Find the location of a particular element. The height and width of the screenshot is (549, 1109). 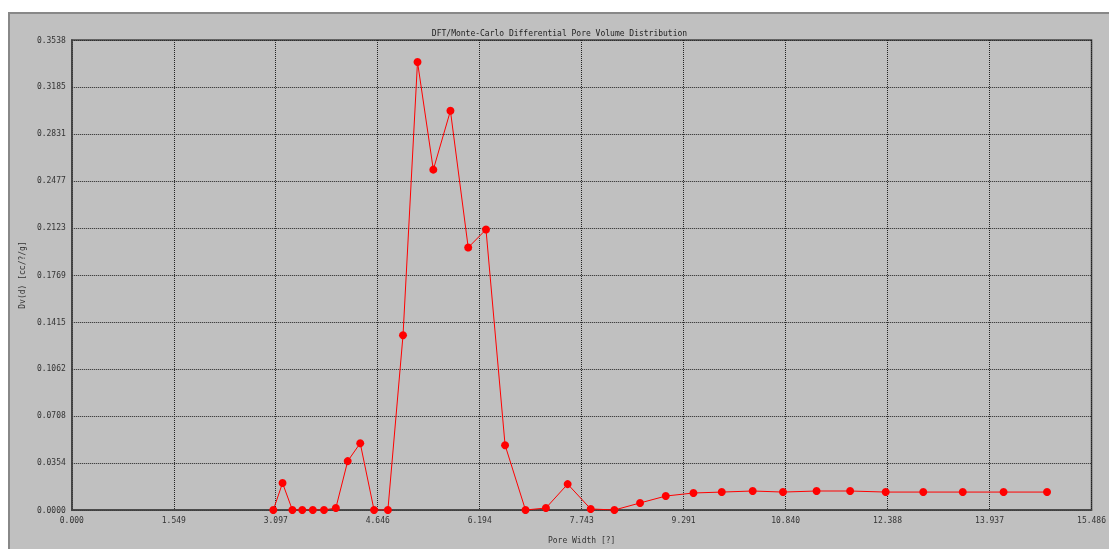

y-axis-title: Dv(d) [cc/?/g] is located at coordinates (22, 275).